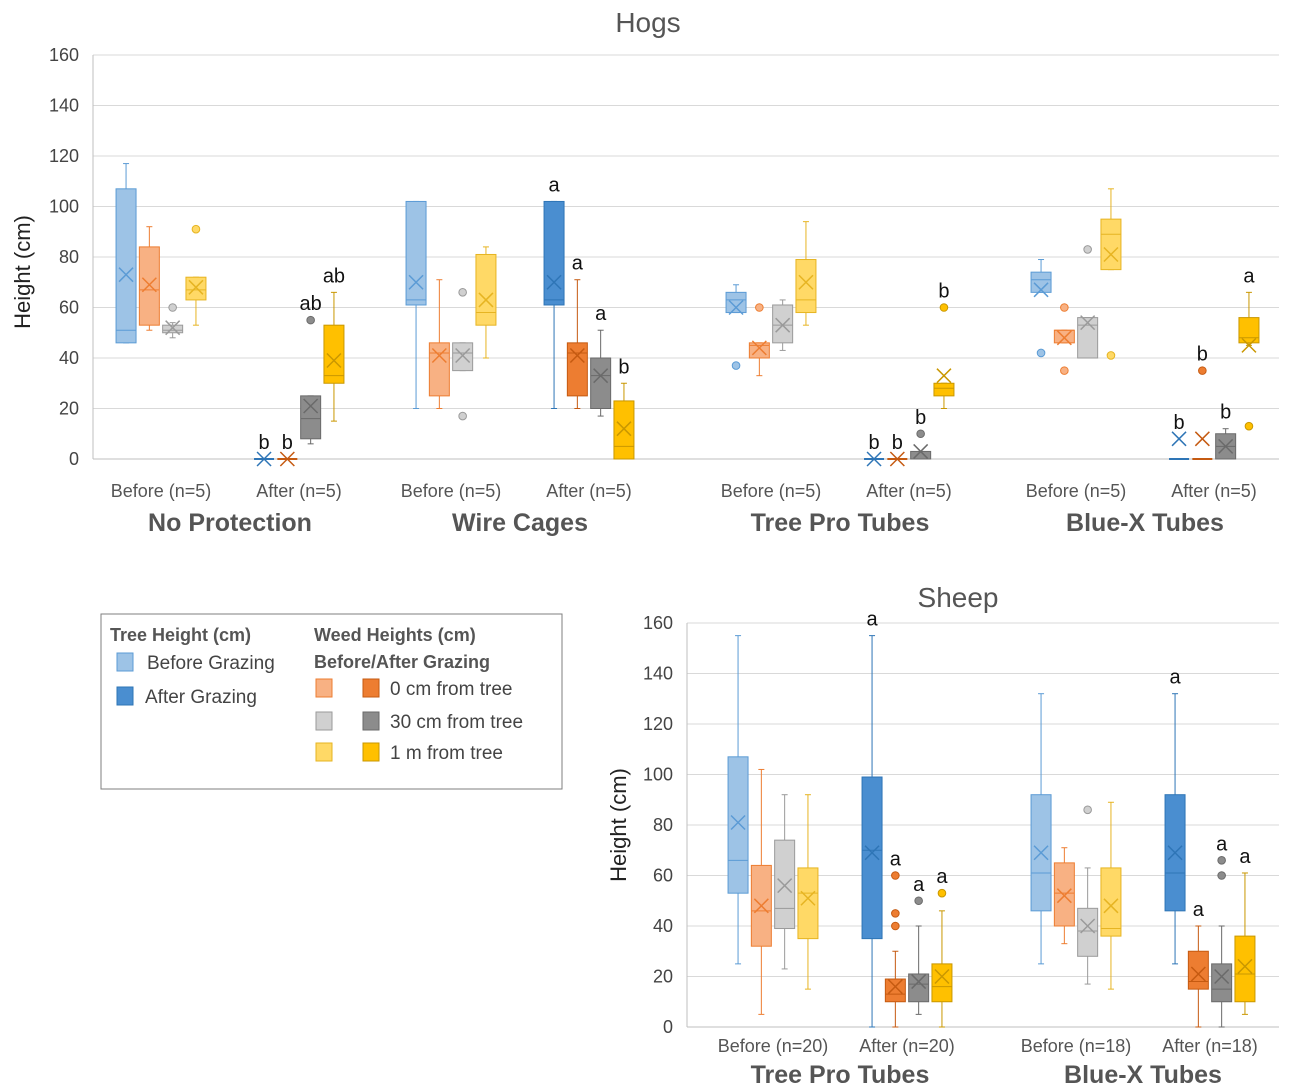  I want to click on significance-label: ab, so click(334, 276).